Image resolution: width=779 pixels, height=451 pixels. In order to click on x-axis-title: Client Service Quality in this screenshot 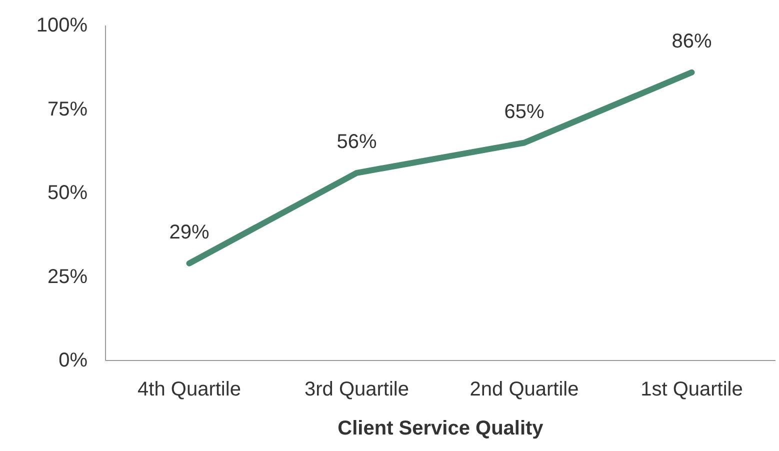, I will do `click(441, 429)`.